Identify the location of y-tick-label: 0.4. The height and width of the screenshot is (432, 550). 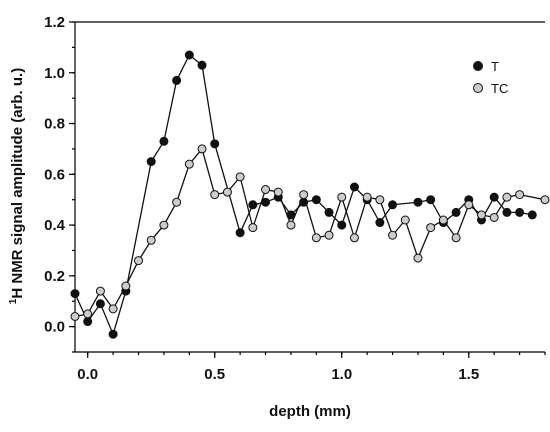
(55, 225).